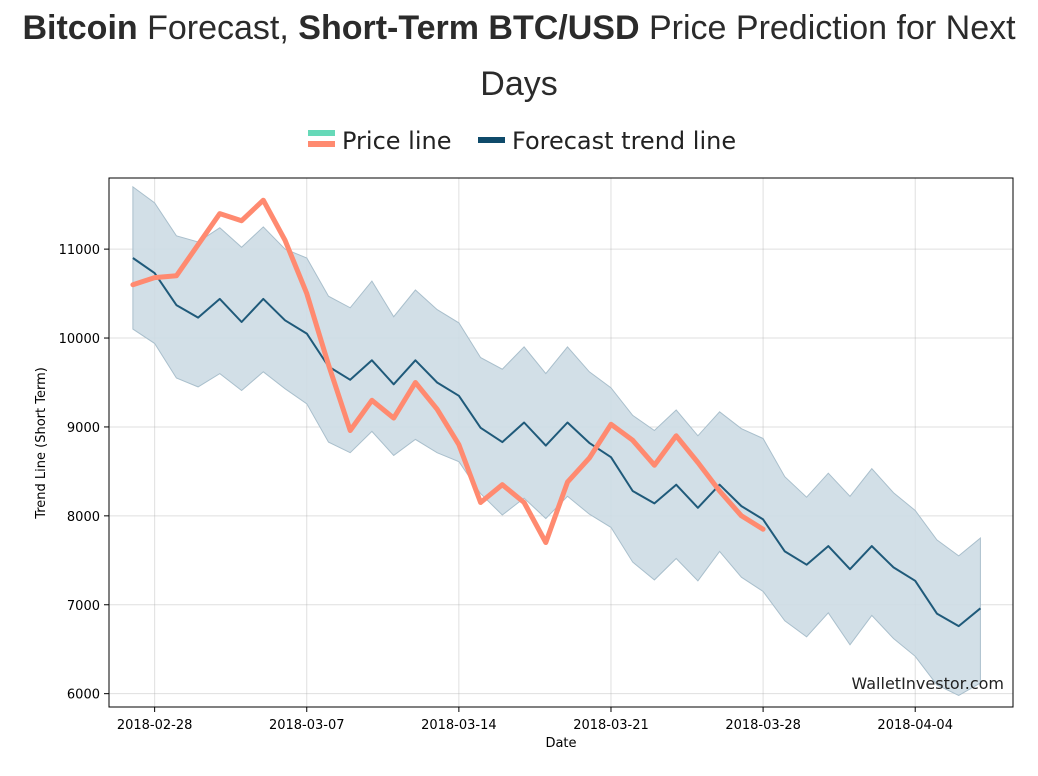  Describe the element at coordinates (624, 141) in the screenshot. I see `legend-label-forecast: Forecast trend line` at that location.